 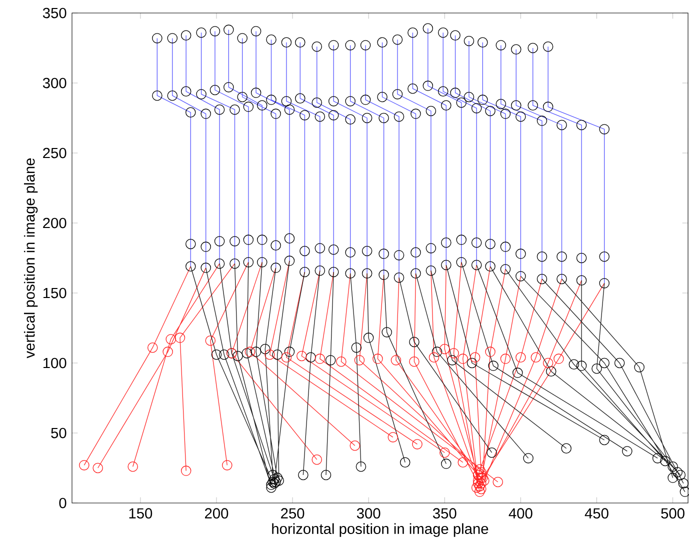 What do you see at coordinates (62, 503) in the screenshot?
I see `y-tick-label: 0` at bounding box center [62, 503].